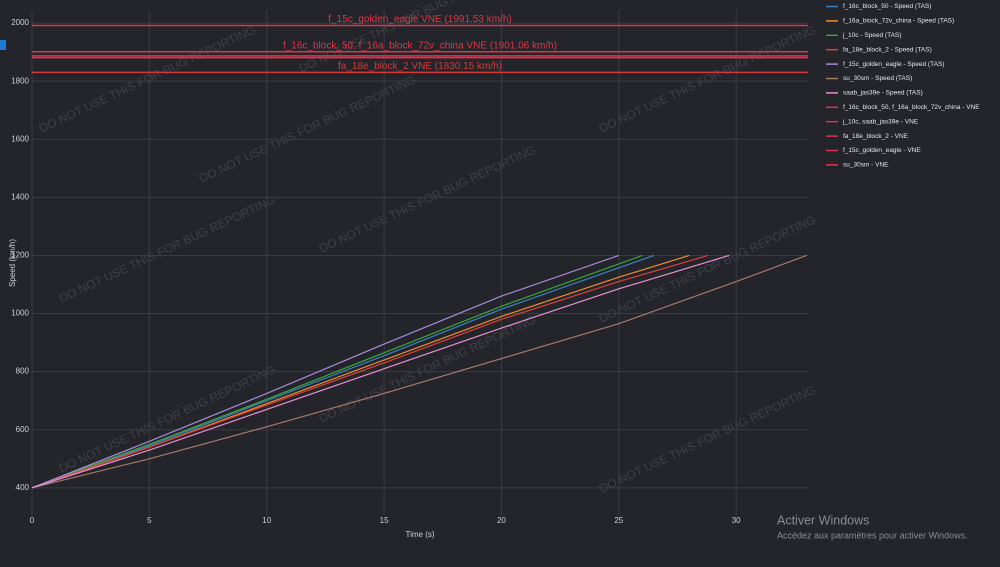  Describe the element at coordinates (12, 263) in the screenshot. I see `y-axis-label: Speed (km/h)` at that location.